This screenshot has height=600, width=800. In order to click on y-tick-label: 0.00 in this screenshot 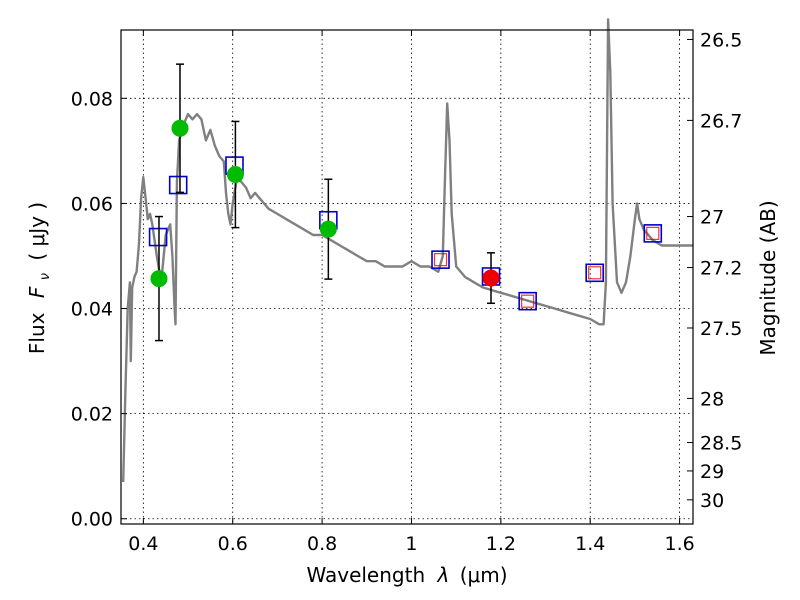, I will do `click(92, 520)`.